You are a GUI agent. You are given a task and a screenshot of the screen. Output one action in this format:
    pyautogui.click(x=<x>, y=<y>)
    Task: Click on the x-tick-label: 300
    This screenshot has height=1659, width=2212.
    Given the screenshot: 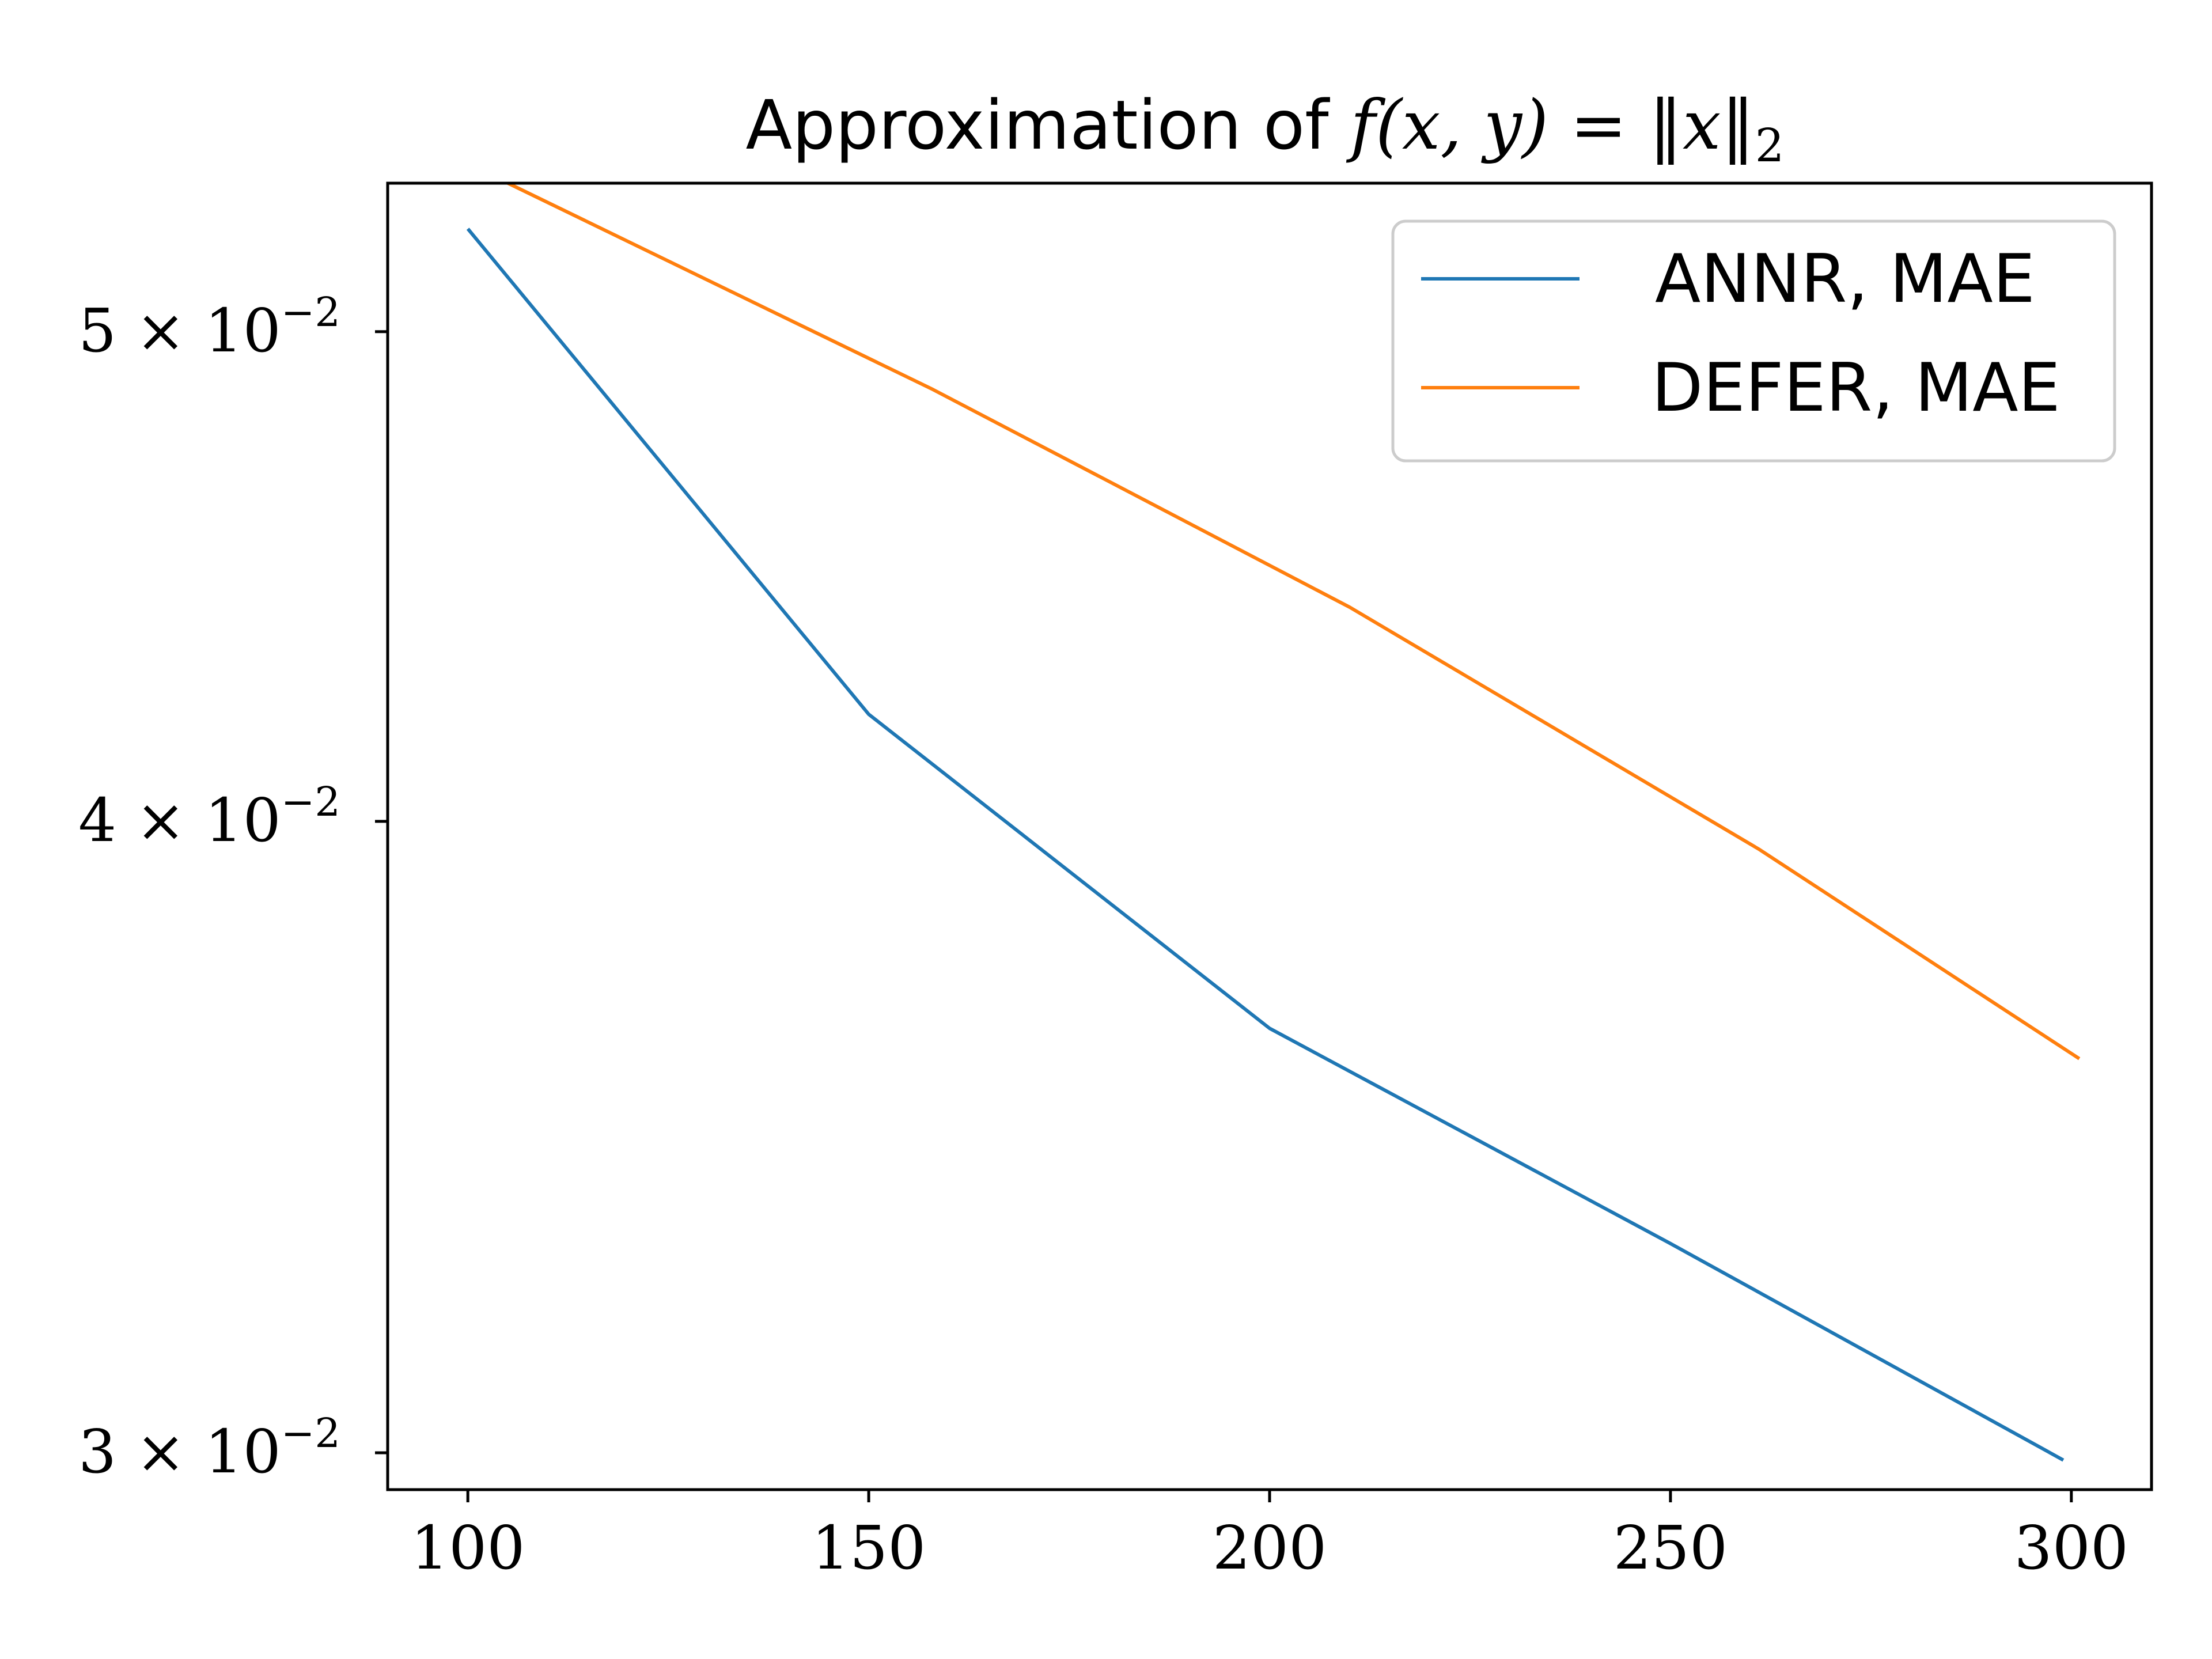 What is the action you would take?
    pyautogui.click(x=2071, y=1548)
    